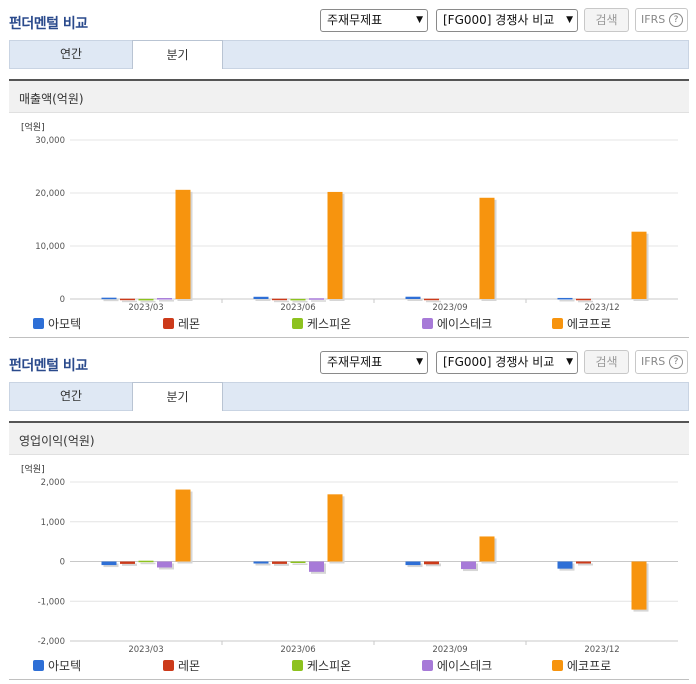  Describe the element at coordinates (653, 19) in the screenshot. I see `ifrs-label: IFRS` at that location.